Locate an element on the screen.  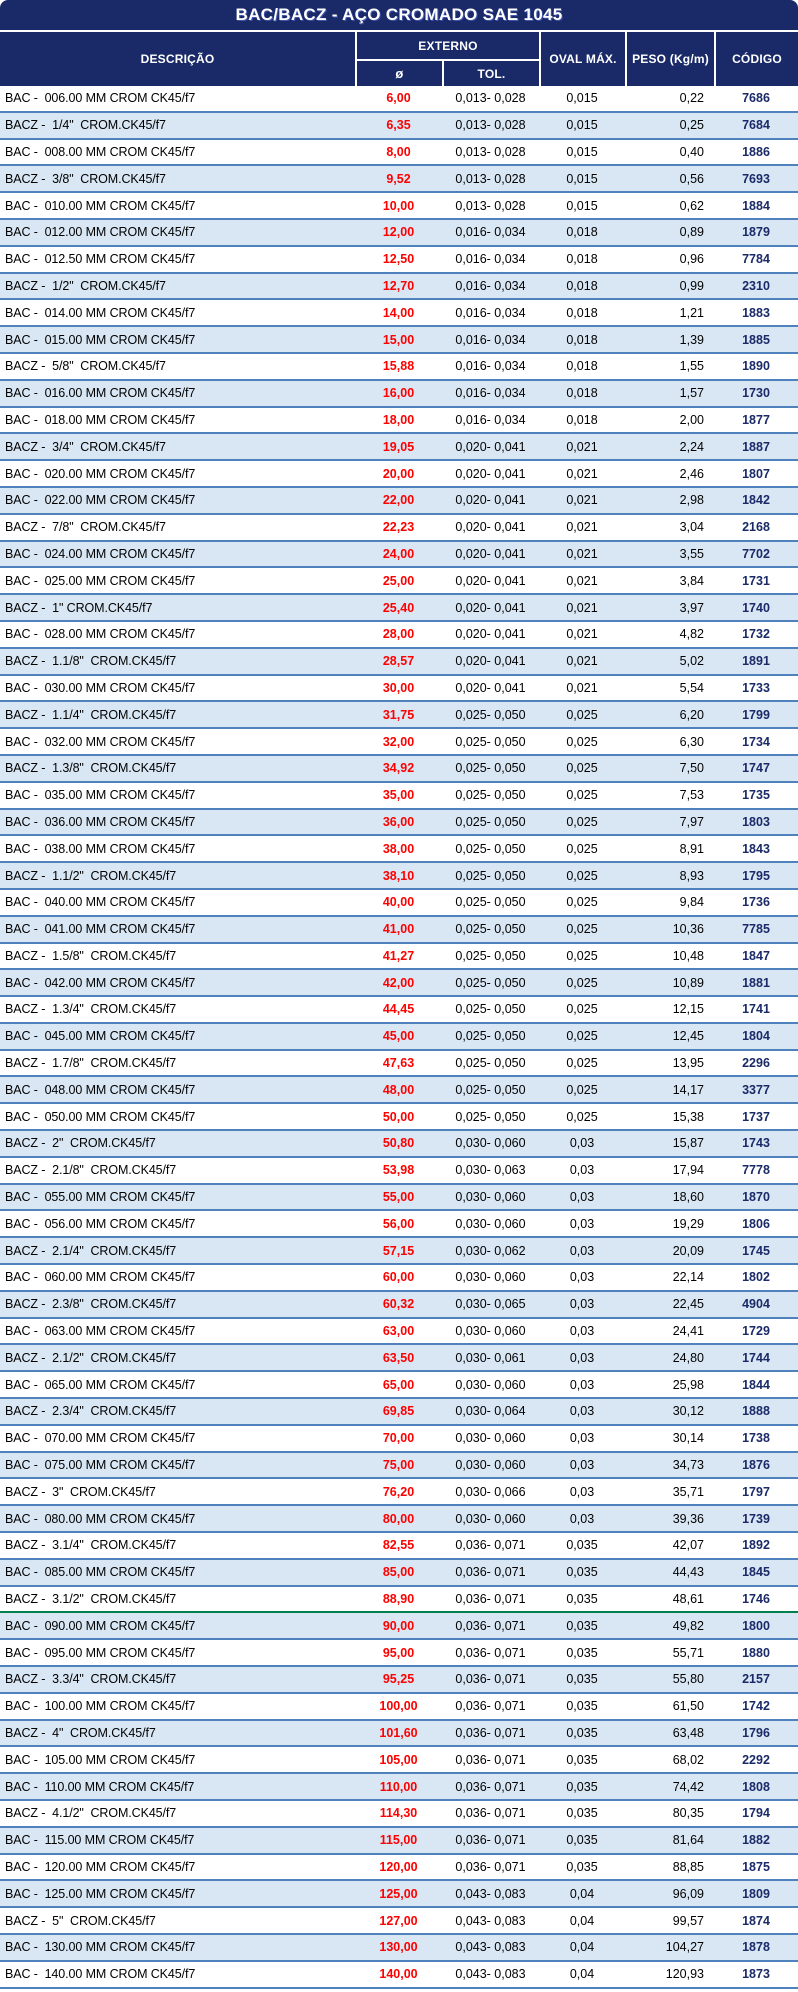
cell-diametro: 16,00 is located at coordinates (398, 393).